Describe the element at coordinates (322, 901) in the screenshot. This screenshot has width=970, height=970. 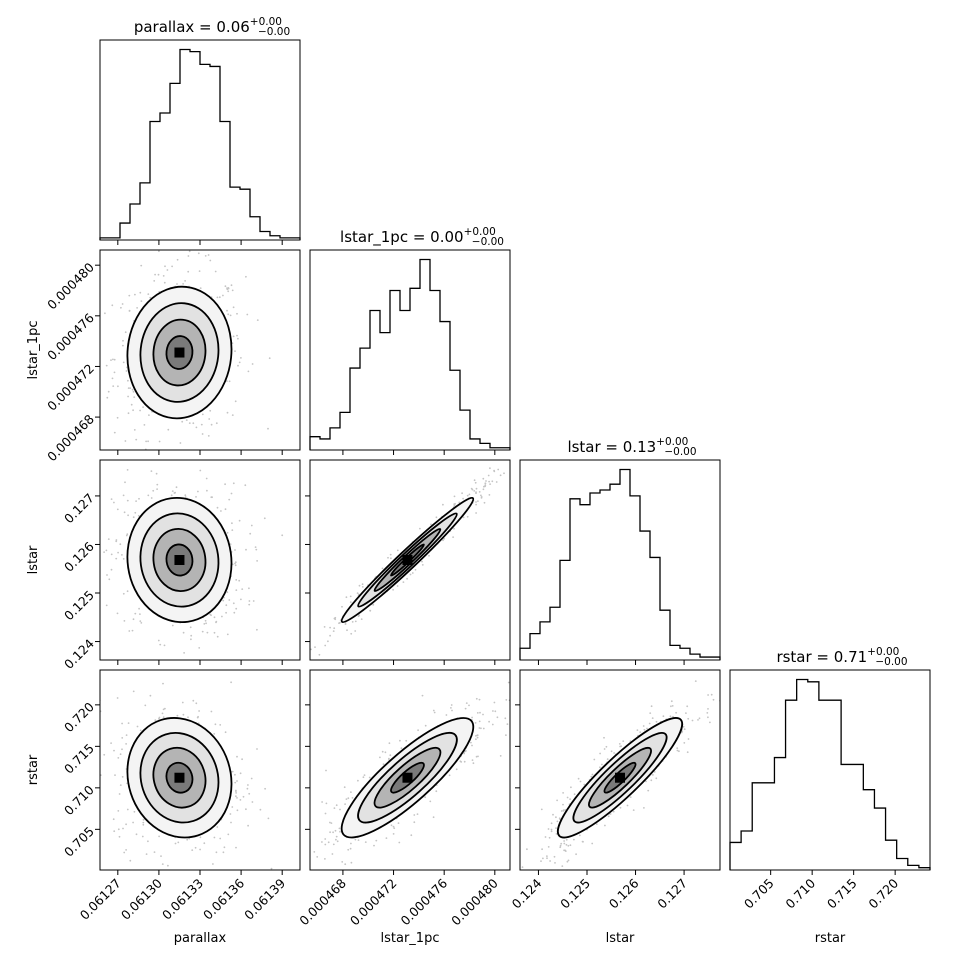
I see `x-tick-label-lstar_1pc: 0.000468` at that location.